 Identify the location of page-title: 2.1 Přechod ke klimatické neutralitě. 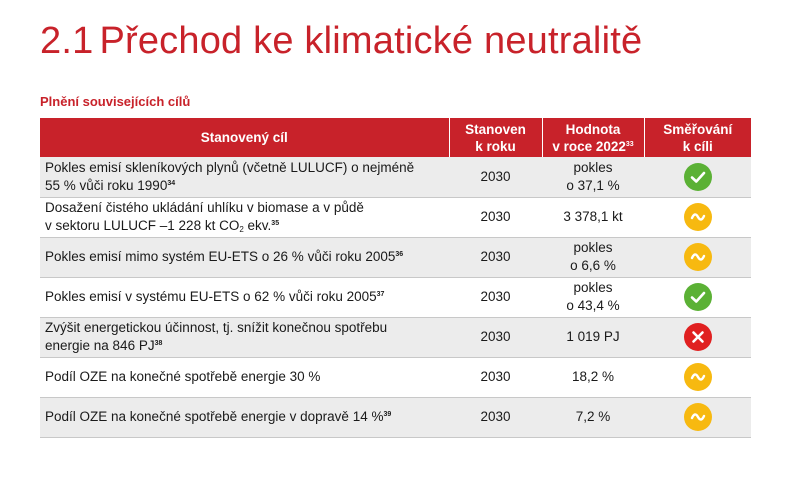
(341, 41).